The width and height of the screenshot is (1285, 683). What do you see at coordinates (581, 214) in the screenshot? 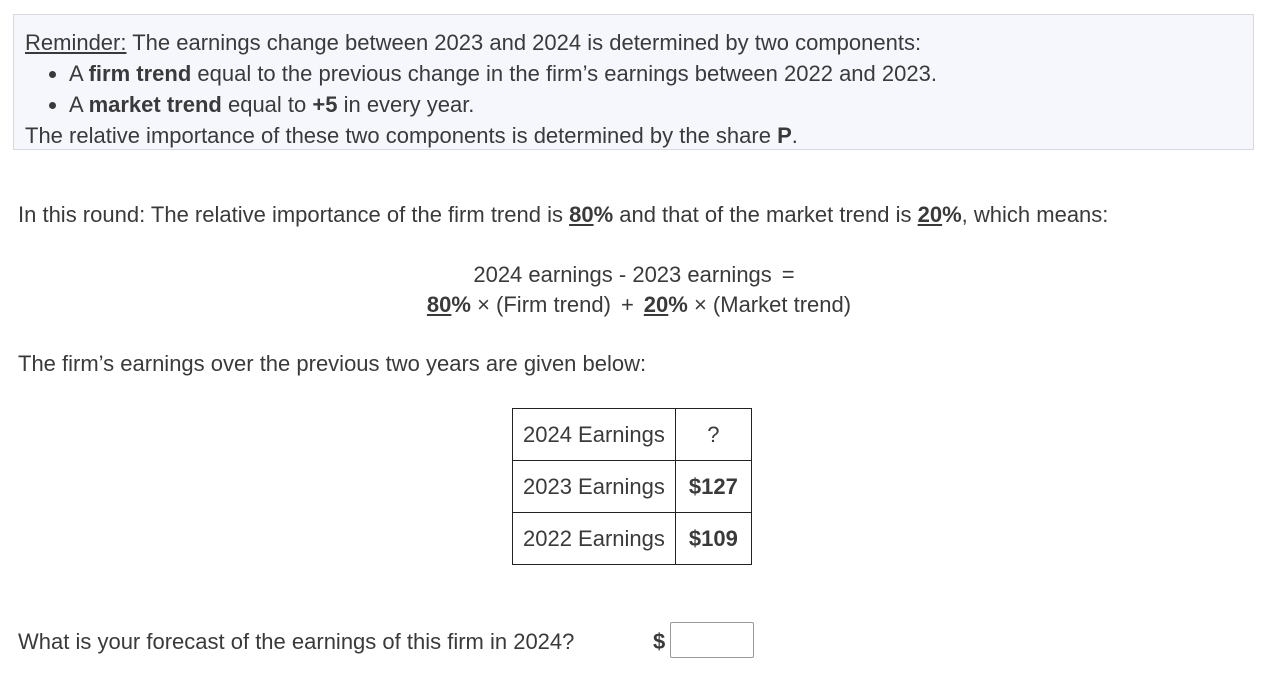
I see `firm-pct-value: 80` at bounding box center [581, 214].